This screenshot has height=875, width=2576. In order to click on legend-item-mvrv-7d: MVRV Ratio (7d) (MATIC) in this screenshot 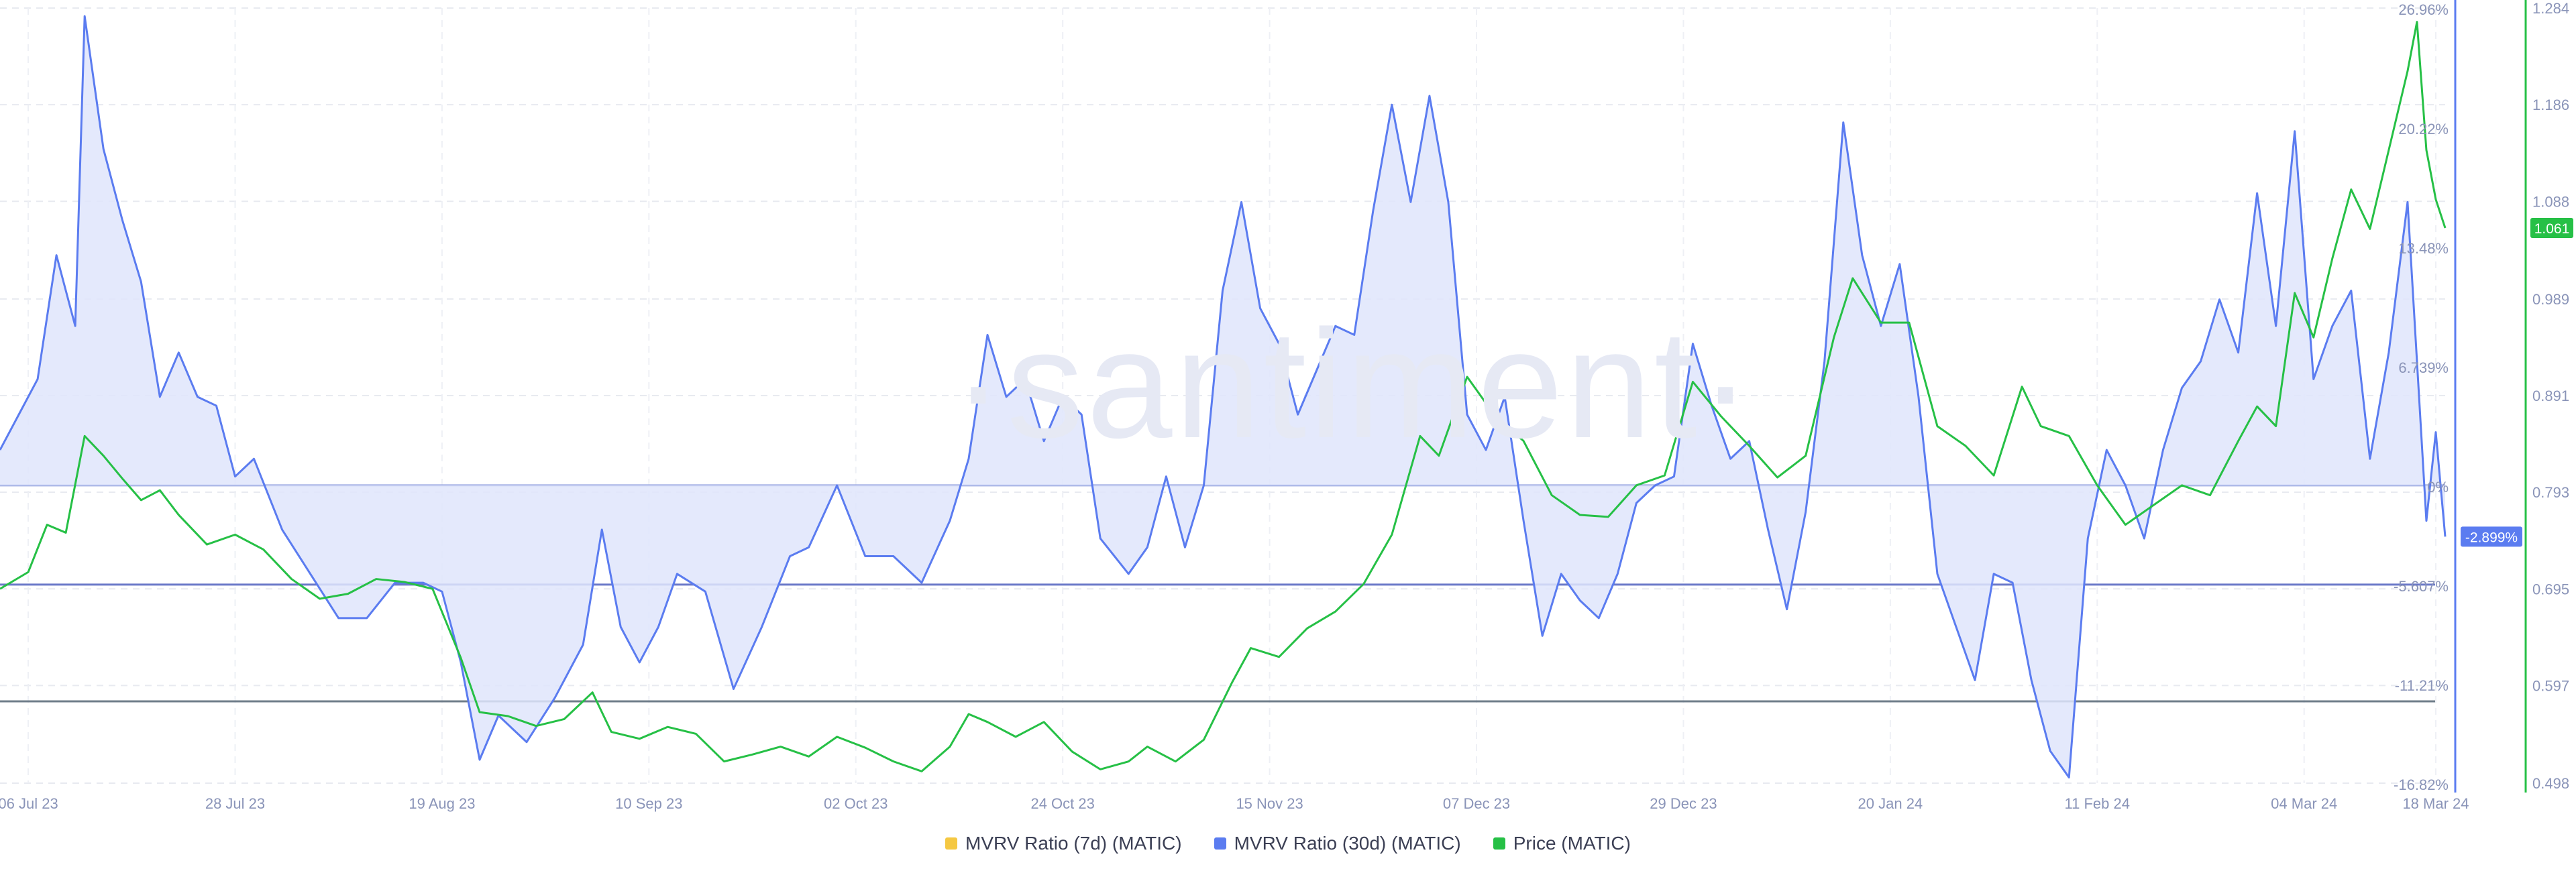, I will do `click(1063, 843)`.